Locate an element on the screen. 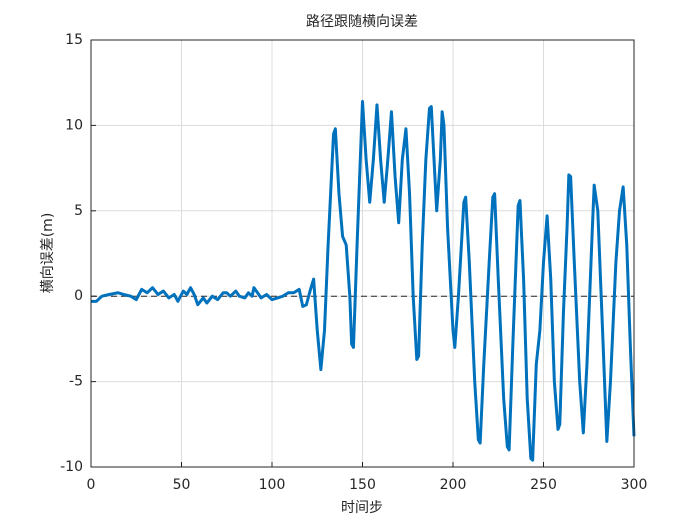 This screenshot has height=525, width=700. y-tick-label: 0 is located at coordinates (78, 296).